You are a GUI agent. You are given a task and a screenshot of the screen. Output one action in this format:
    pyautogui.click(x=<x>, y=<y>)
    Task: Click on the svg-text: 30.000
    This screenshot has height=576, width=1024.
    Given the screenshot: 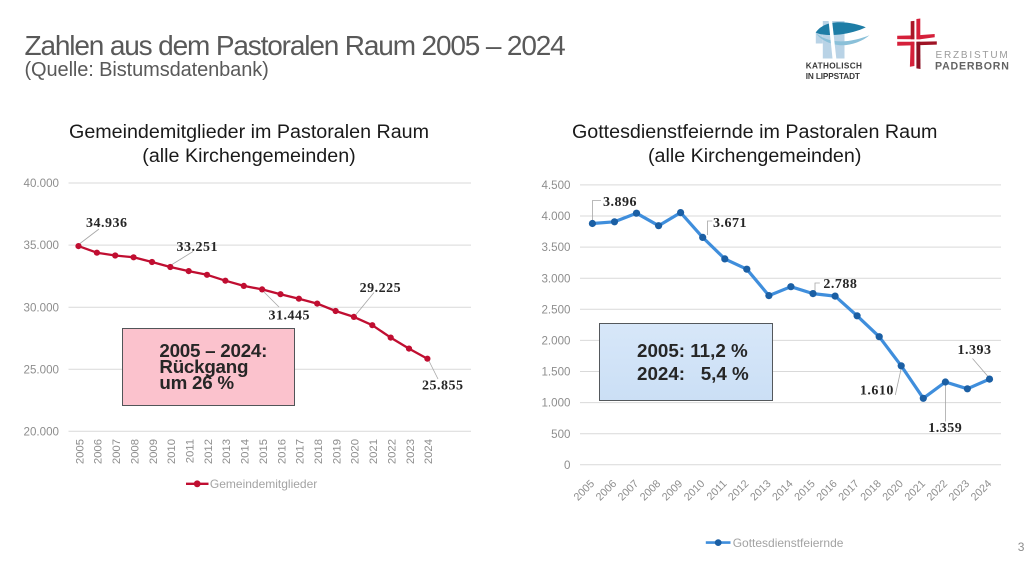 What is the action you would take?
    pyautogui.click(x=41, y=307)
    